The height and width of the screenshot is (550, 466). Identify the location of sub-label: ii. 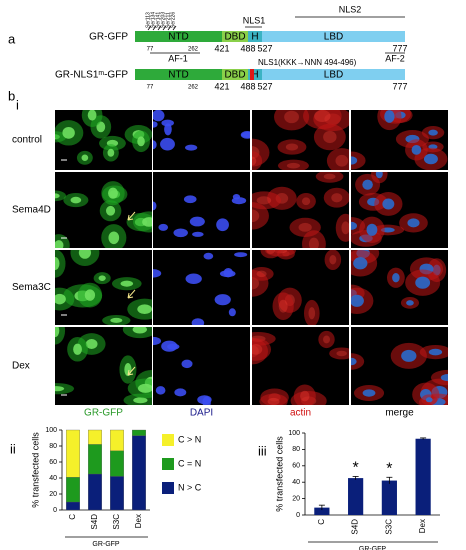
(13, 448).